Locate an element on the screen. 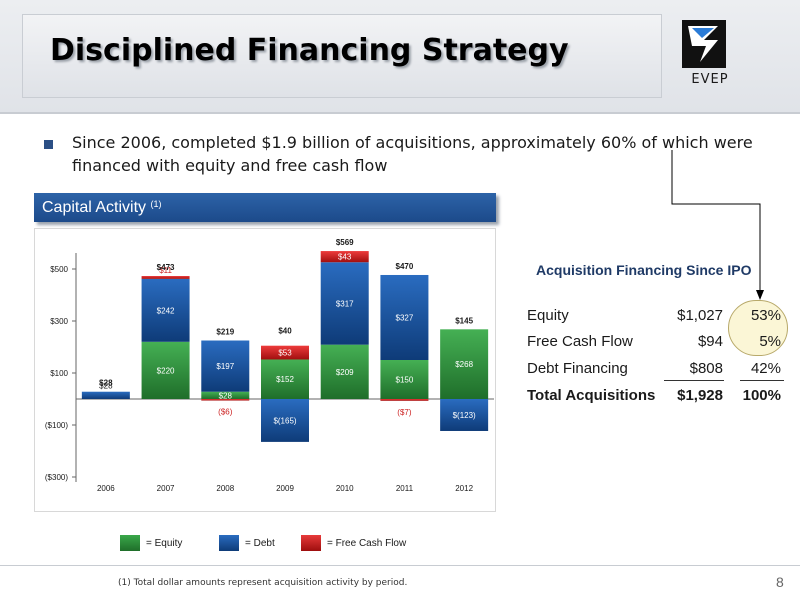 The width and height of the screenshot is (800, 600). x-tick-label: 2011 is located at coordinates (405, 488).